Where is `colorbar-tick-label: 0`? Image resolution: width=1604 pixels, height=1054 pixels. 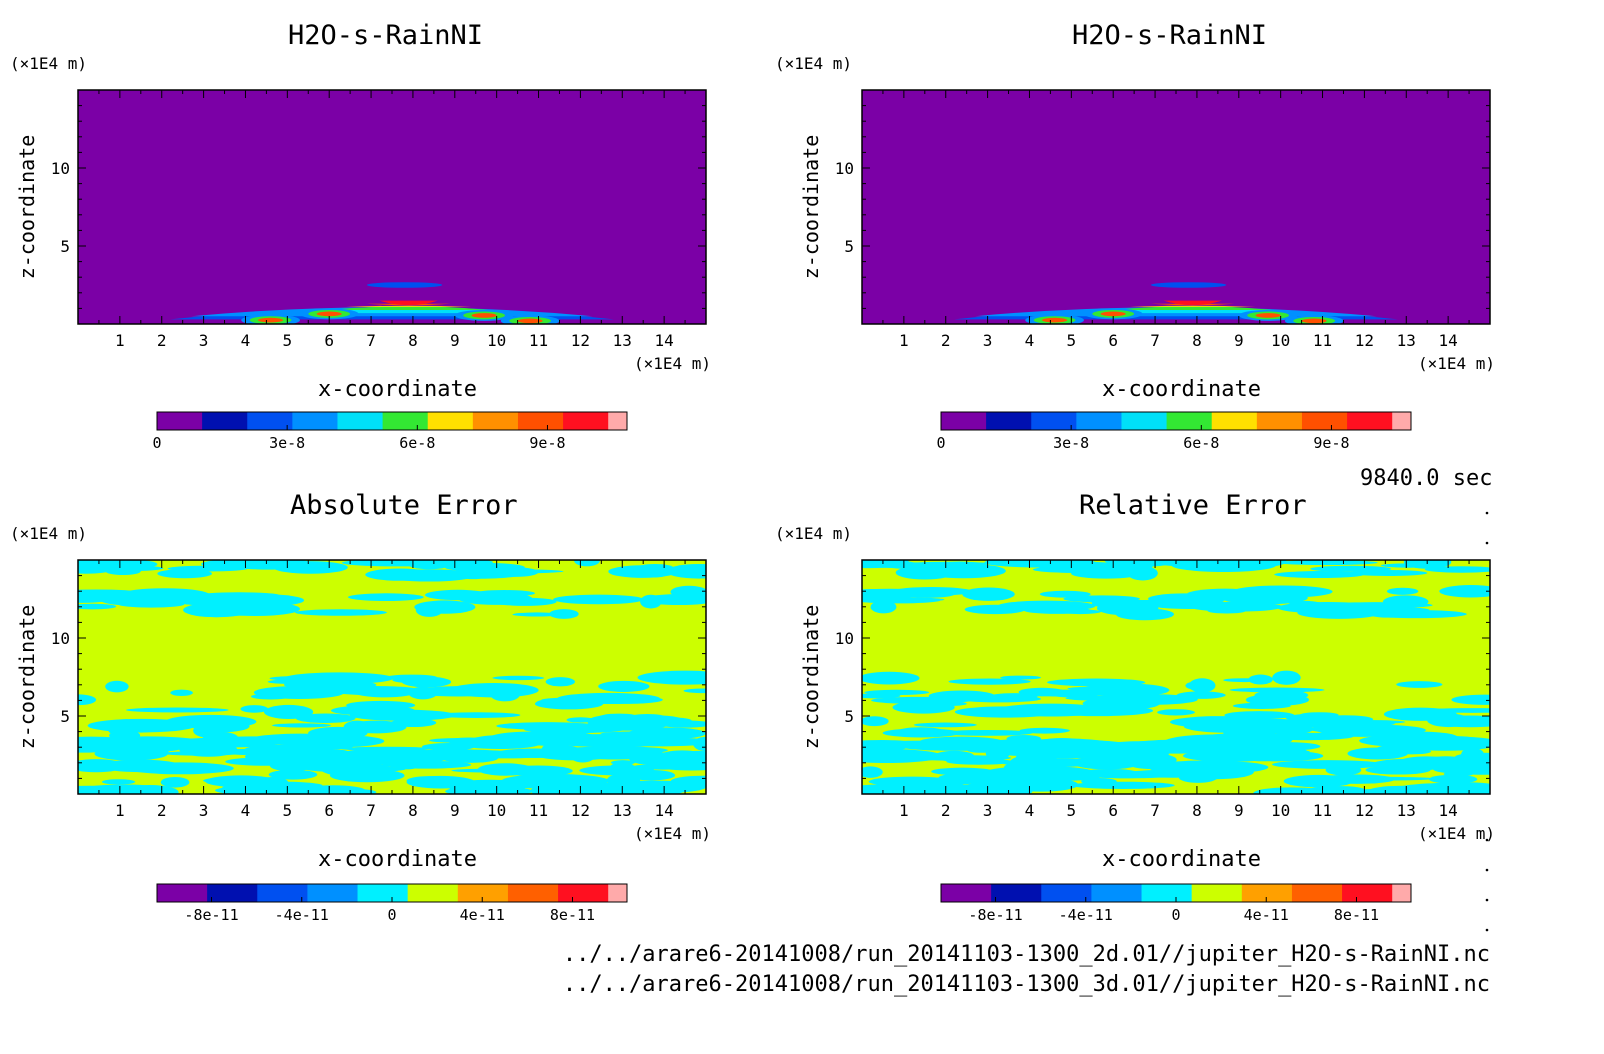
colorbar-tick-label: 0 is located at coordinates (391, 915).